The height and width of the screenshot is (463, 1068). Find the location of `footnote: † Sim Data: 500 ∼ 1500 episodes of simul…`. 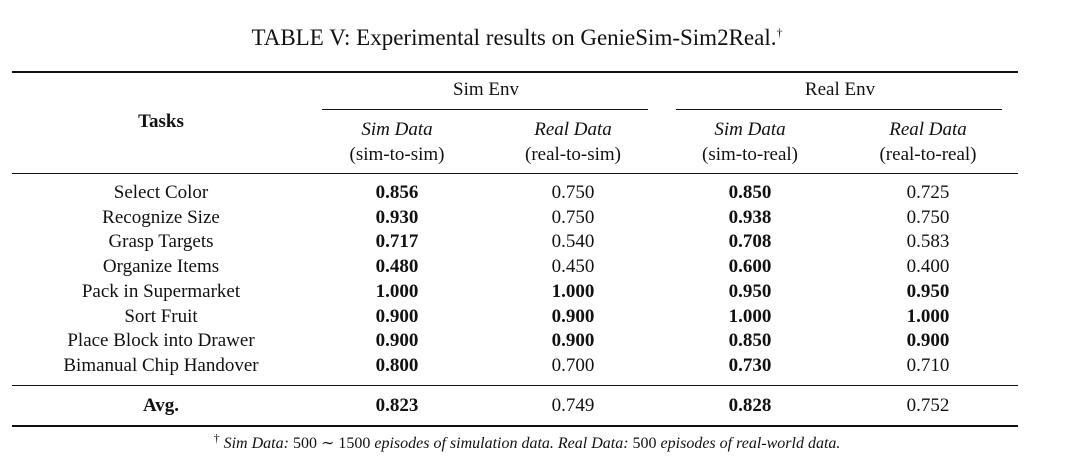

footnote: † Sim Data: 500 ∼ 1500 episodes of simul… is located at coordinates (527, 442).